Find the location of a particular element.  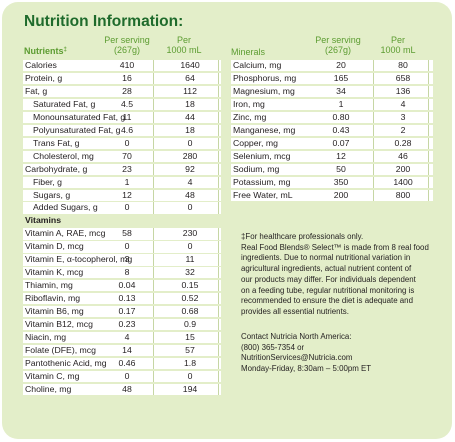

per-serving-value: 4.5 is located at coordinates (127, 103).